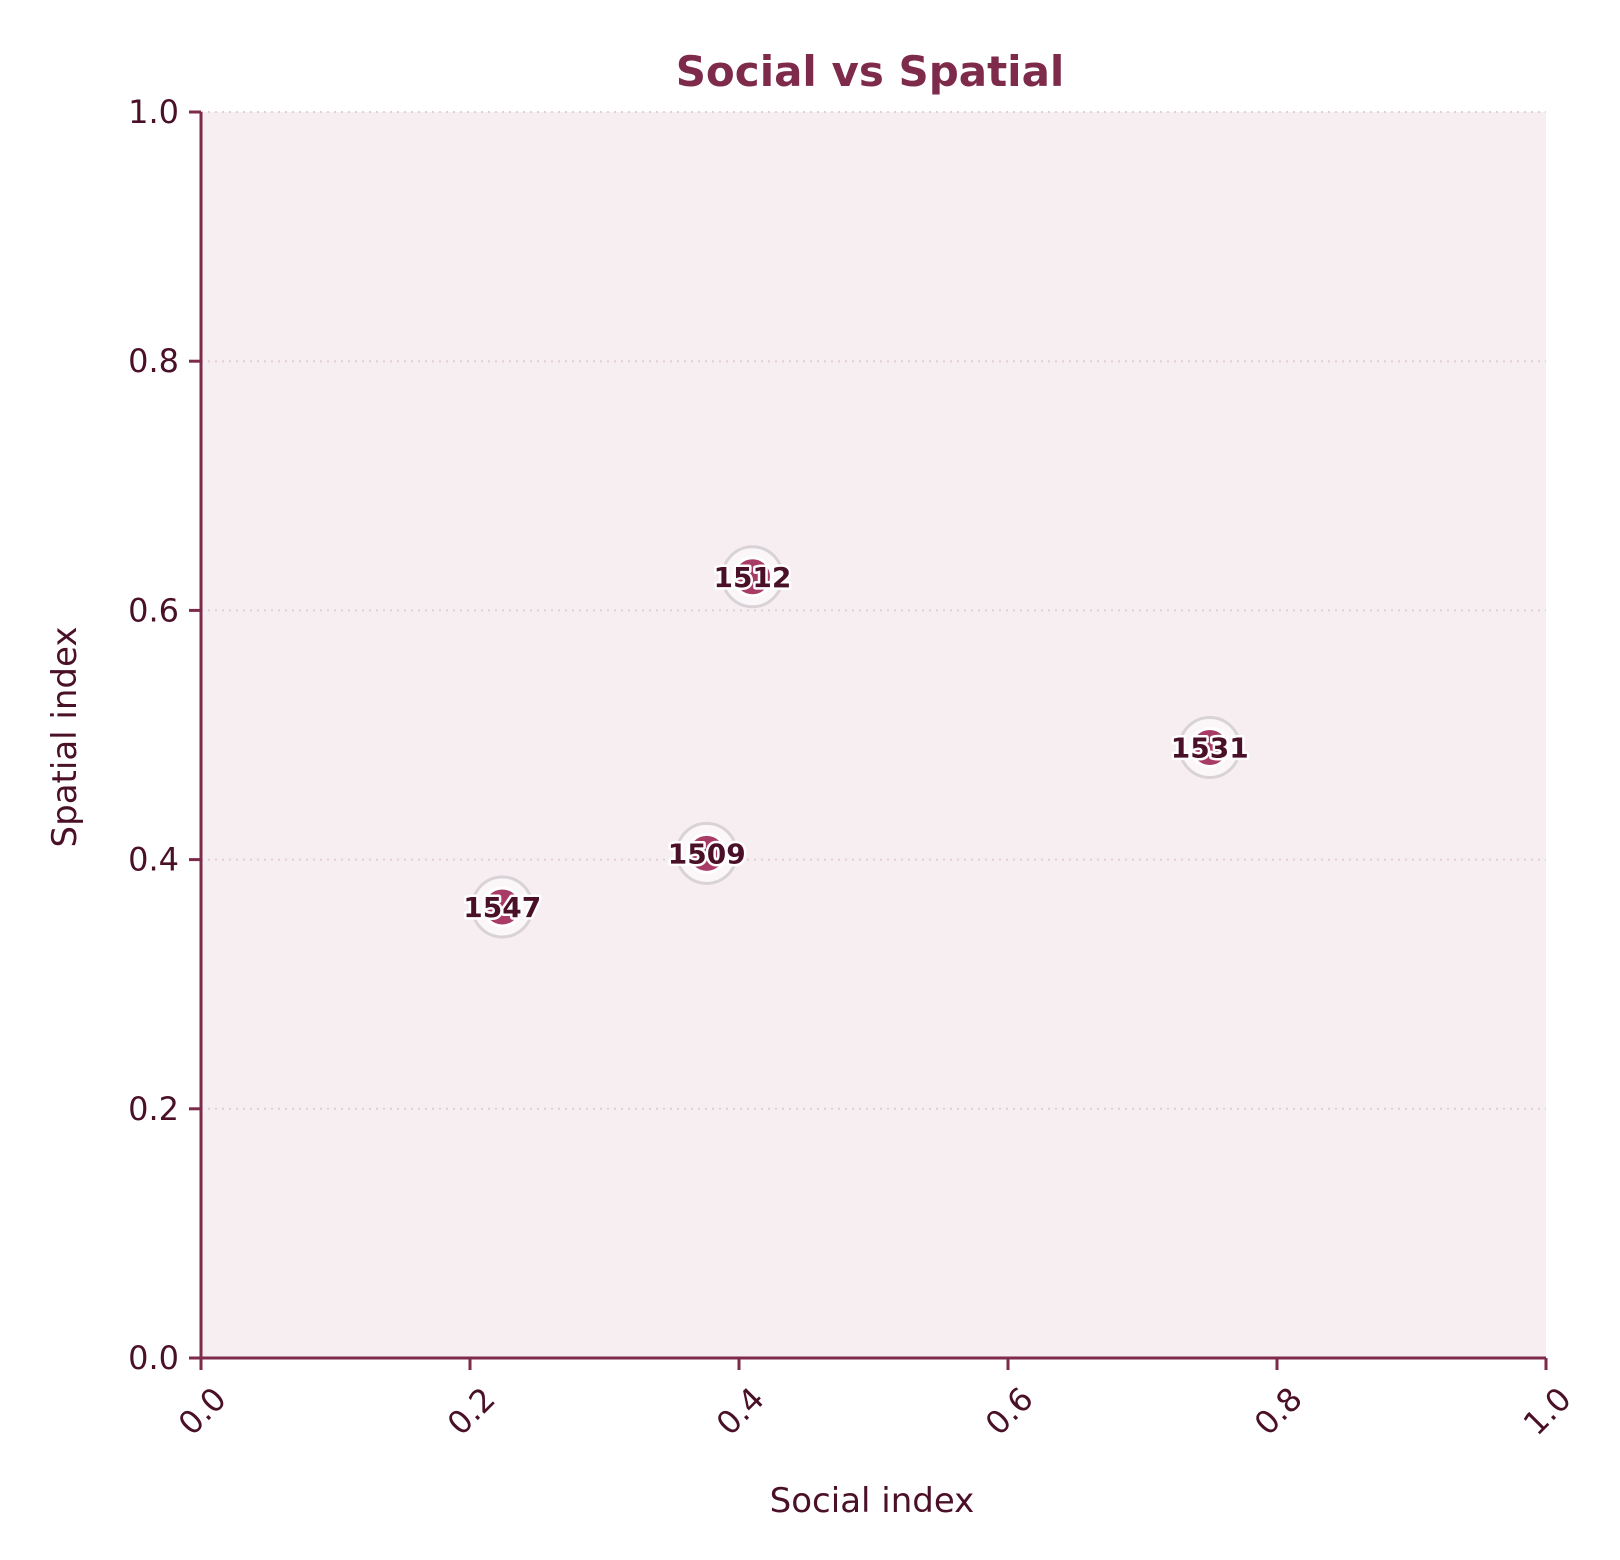 This screenshot has height=1560, width=1620. Describe the element at coordinates (153, 1358) in the screenshot. I see `y-tick-label: 0.0` at that location.